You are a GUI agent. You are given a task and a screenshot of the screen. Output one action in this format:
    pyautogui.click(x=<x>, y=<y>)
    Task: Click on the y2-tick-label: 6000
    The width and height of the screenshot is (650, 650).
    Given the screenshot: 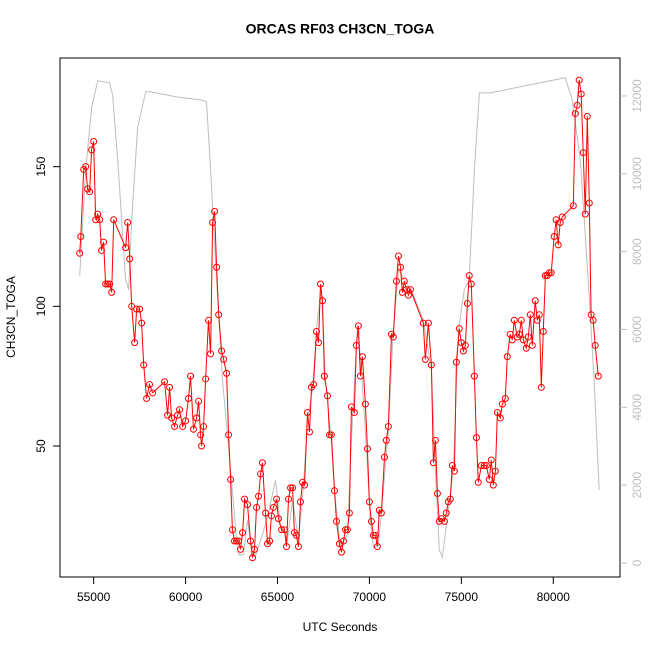 What is the action you would take?
    pyautogui.click(x=637, y=329)
    